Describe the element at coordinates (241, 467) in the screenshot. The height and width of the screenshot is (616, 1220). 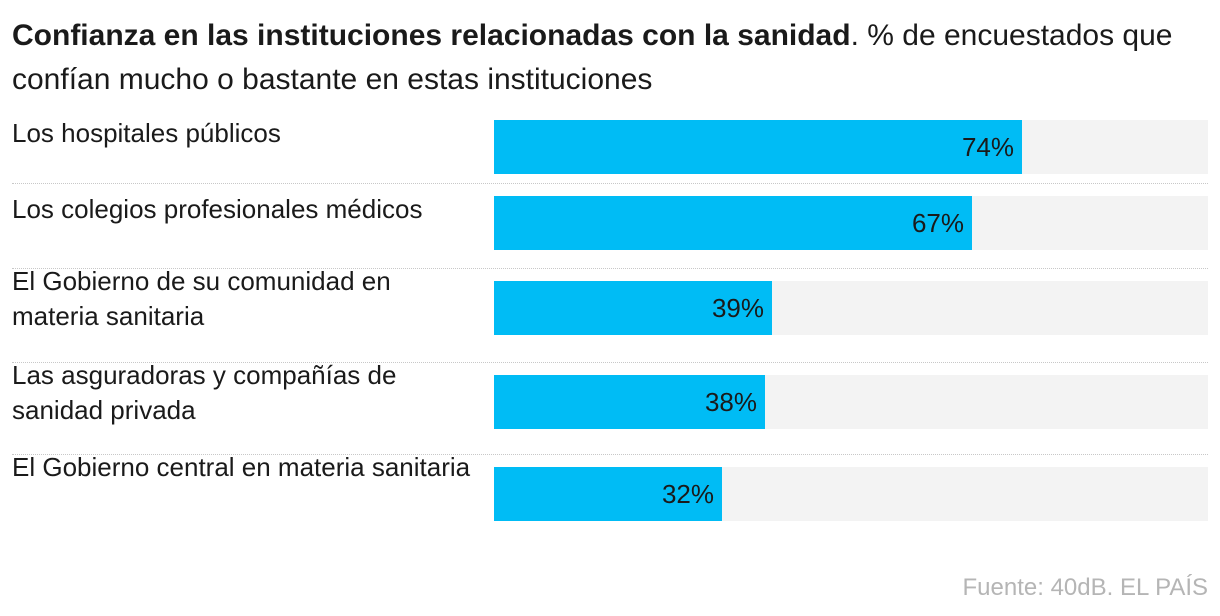
I see `category-label: El Gobierno central en materia sanitaria` at that location.